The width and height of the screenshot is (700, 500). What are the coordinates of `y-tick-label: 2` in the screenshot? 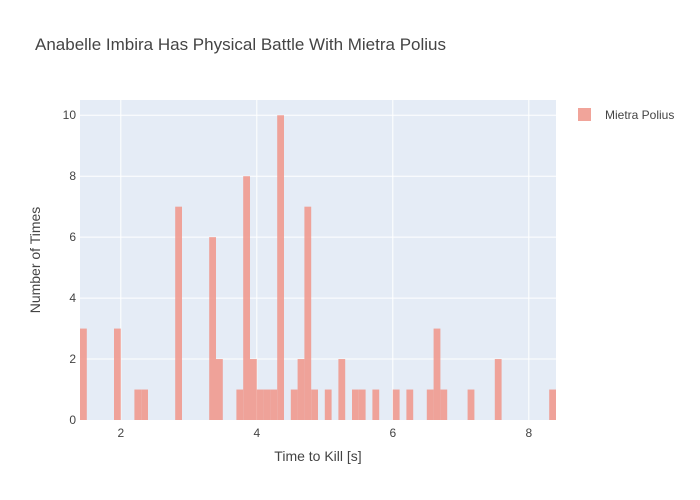 It's located at (72, 359).